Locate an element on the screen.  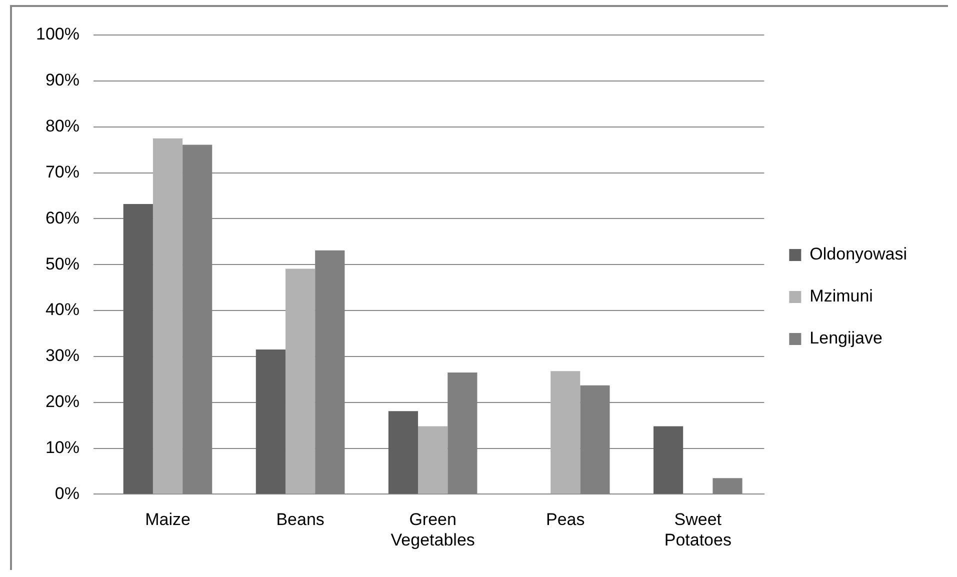
x-tick-label: Beans is located at coordinates (300, 520).